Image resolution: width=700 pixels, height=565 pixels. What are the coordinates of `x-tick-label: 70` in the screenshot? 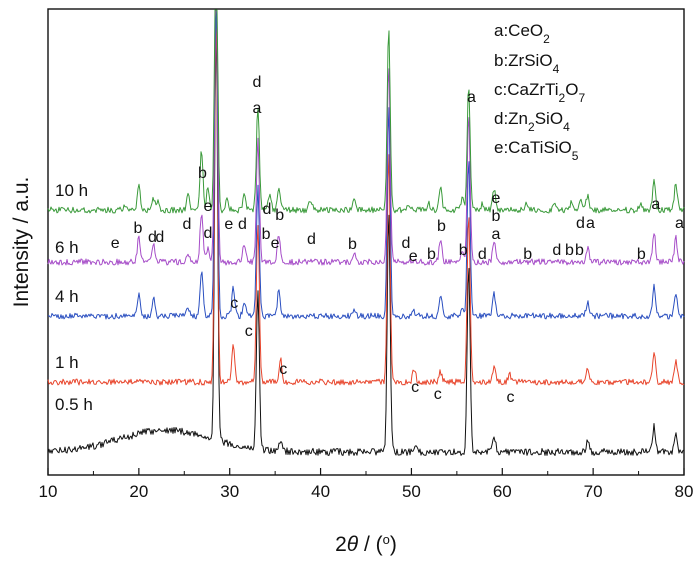 It's located at (593, 491).